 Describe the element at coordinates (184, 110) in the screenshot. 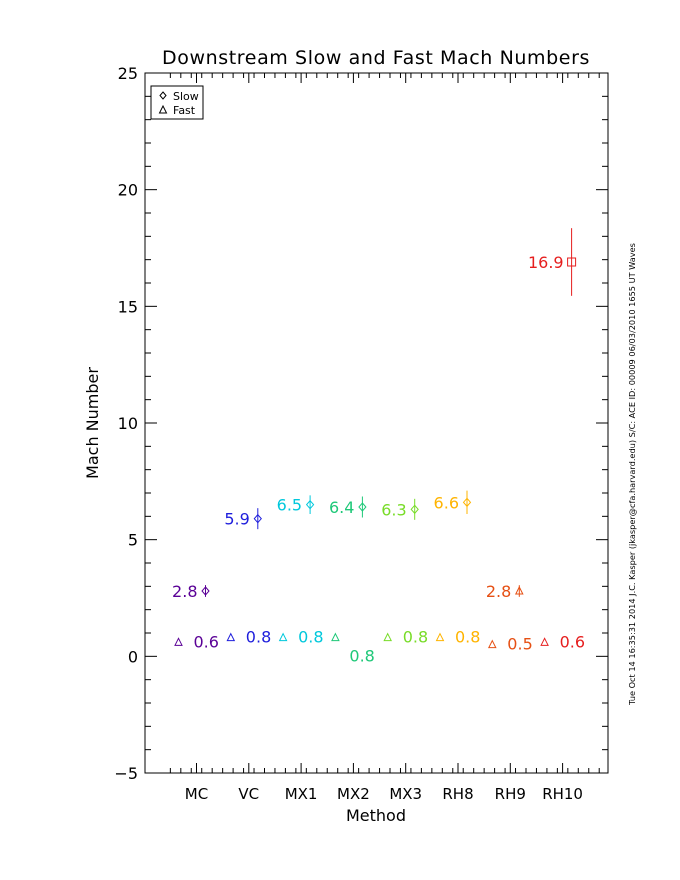

I see `legend-label-fast: Fast` at that location.